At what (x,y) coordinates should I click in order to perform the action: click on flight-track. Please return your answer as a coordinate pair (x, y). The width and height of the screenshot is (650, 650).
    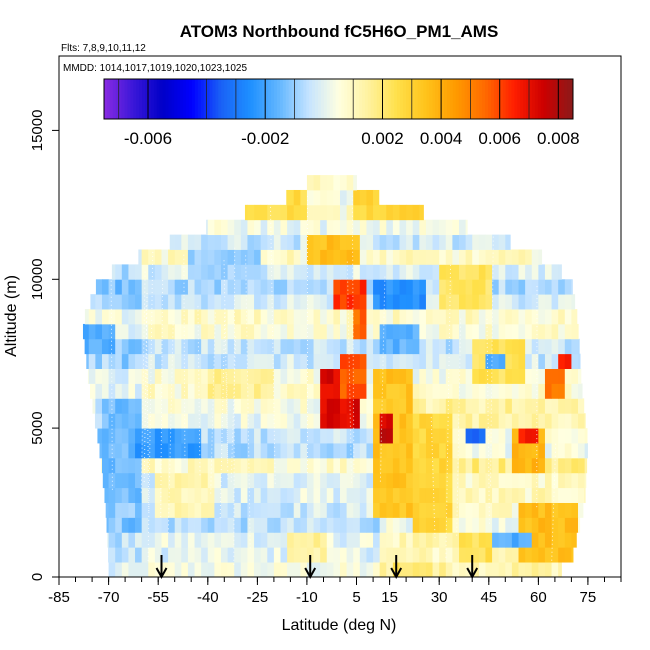
    Looking at the image, I should click on (353, 336).